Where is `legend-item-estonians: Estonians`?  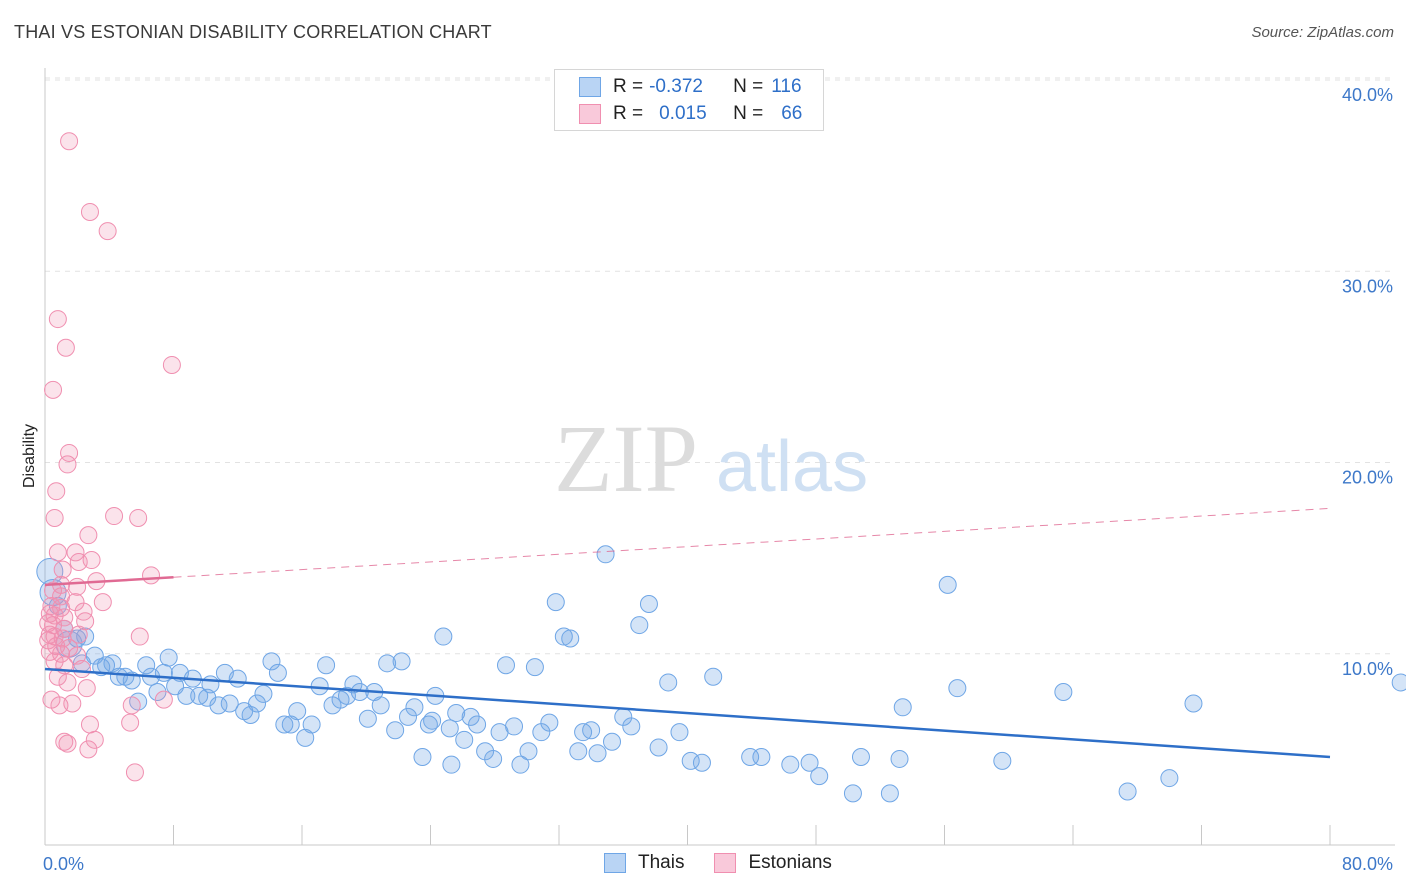 legend-item-estonians: Estonians is located at coordinates (773, 863).